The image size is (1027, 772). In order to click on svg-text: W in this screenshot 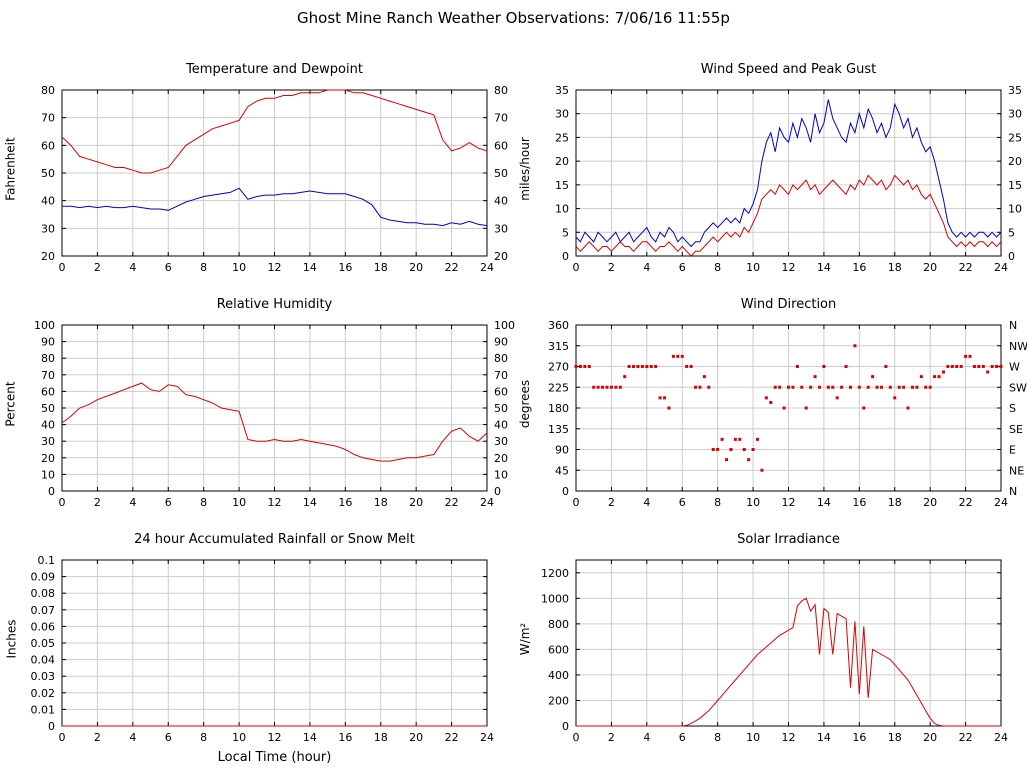, I will do `click(1014, 367)`.